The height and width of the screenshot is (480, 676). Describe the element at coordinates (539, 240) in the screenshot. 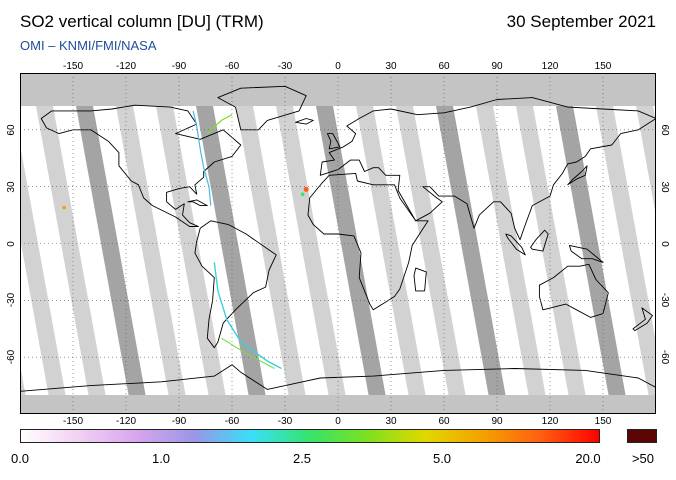

I see `outline-borneo` at that location.